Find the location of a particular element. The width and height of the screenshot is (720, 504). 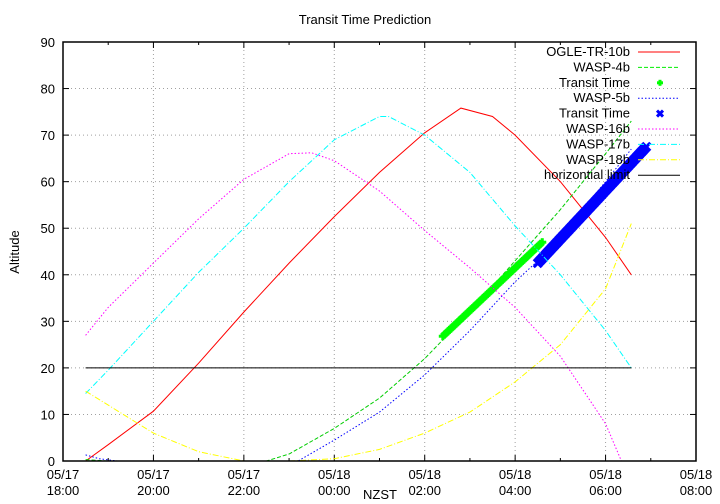

y-tick-label: 50 is located at coordinates (48, 228).